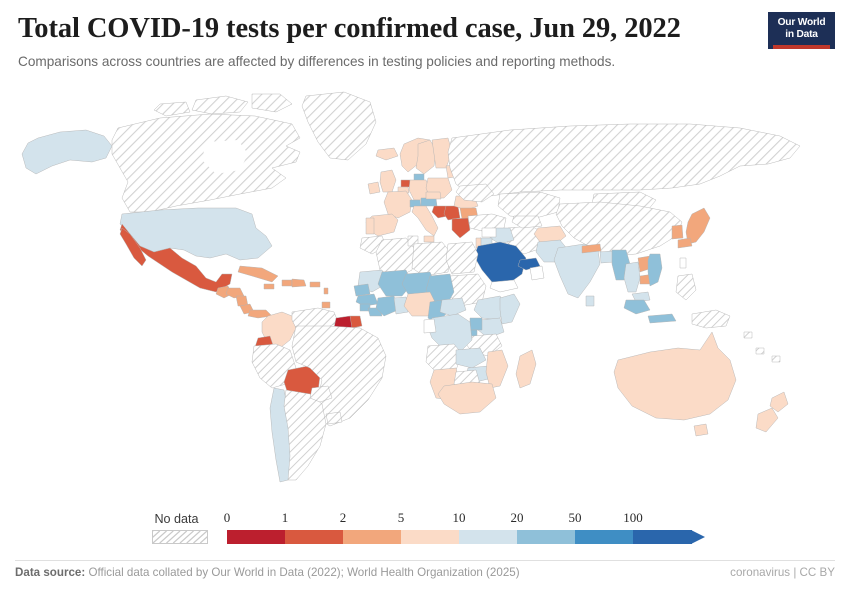 The image size is (850, 600). I want to click on country-mozambique, so click(497, 369).